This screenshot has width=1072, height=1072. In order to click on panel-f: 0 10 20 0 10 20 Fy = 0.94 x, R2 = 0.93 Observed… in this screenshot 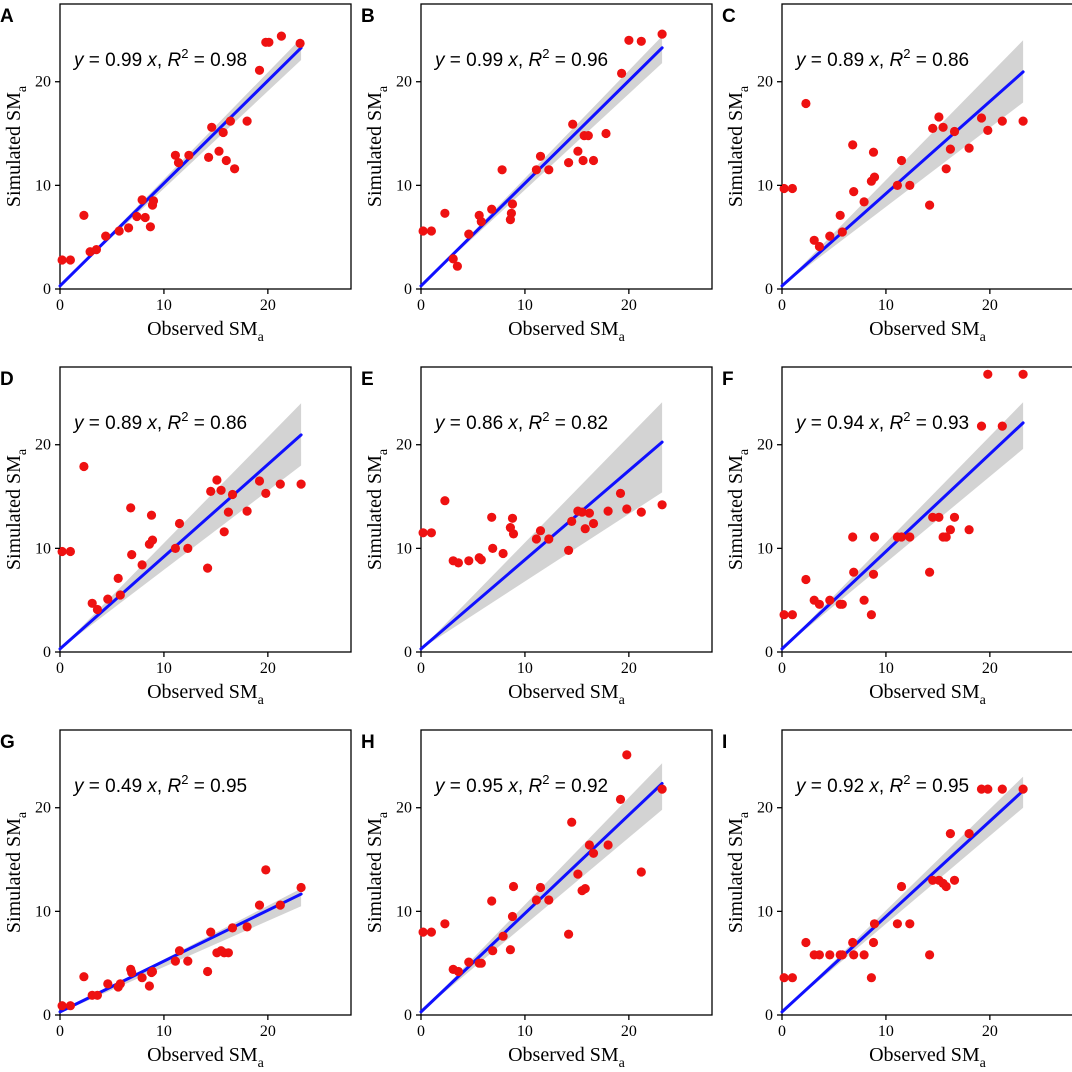, I will do `click(897, 537)`.